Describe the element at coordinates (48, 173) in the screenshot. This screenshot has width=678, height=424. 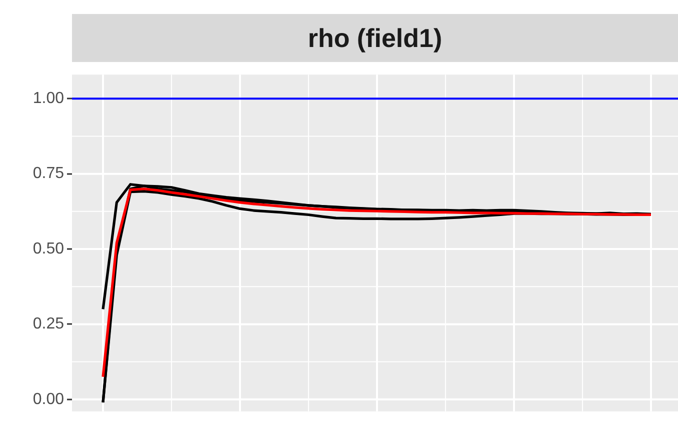
I see `y-tick-label: 0.75` at that location.